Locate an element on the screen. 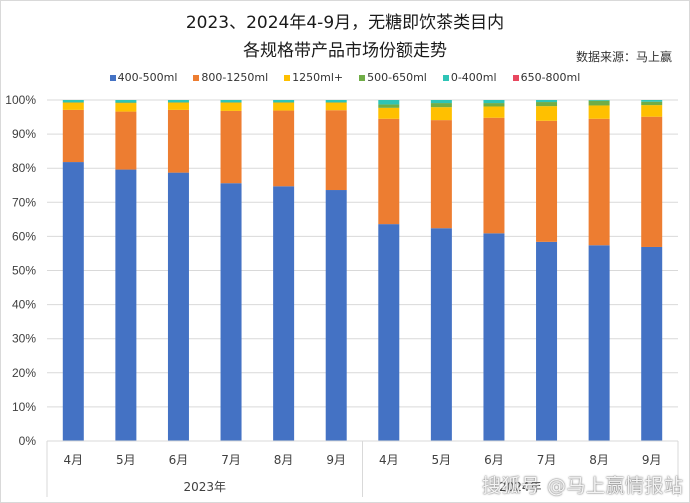  y-tick-label: 80% is located at coordinates (24, 168).